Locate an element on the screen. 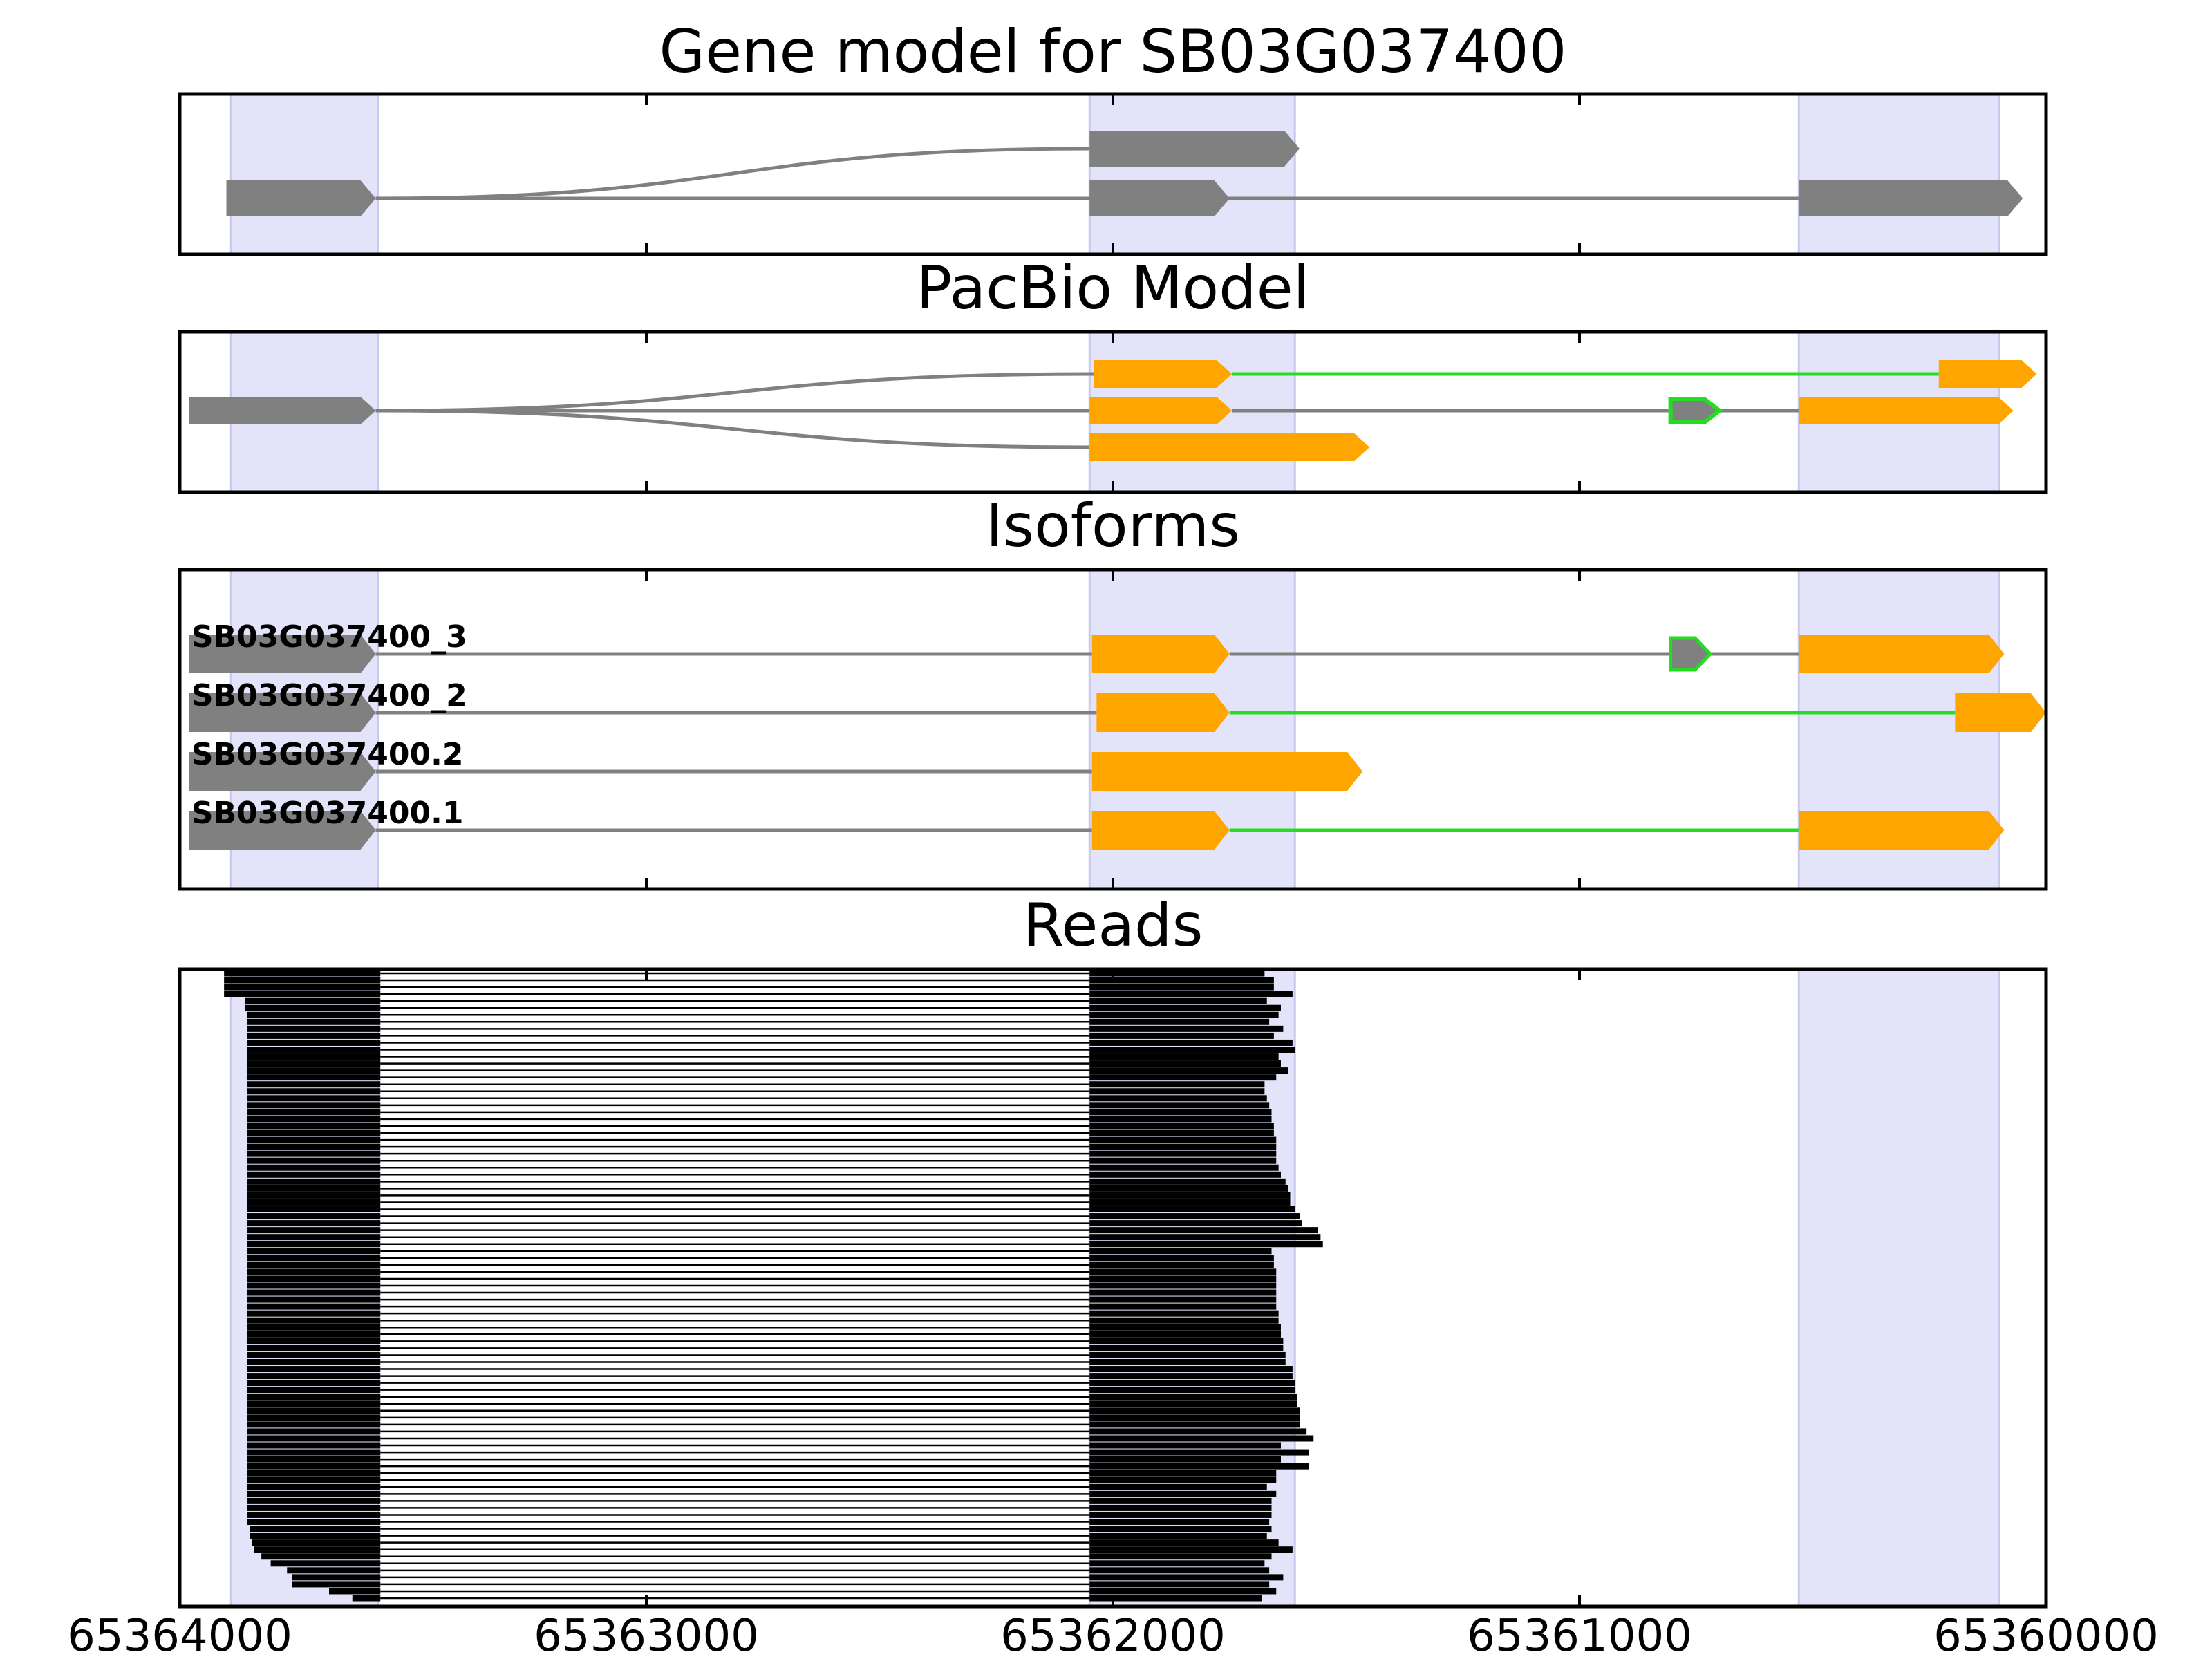 This screenshot has width=2212, height=1659. pacbio-model-track is located at coordinates (1113, 411).